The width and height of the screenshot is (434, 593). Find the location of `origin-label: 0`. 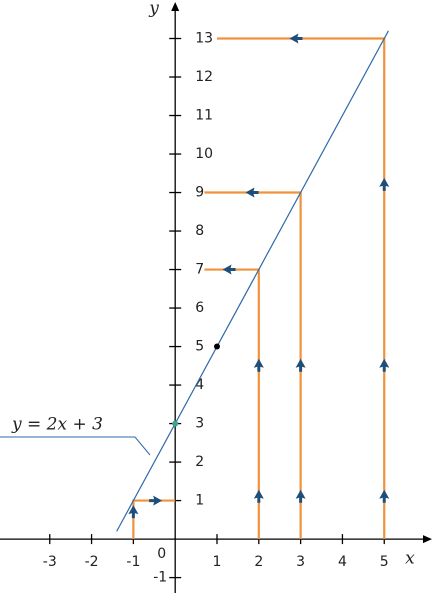

origin-label: 0 is located at coordinates (161, 554).